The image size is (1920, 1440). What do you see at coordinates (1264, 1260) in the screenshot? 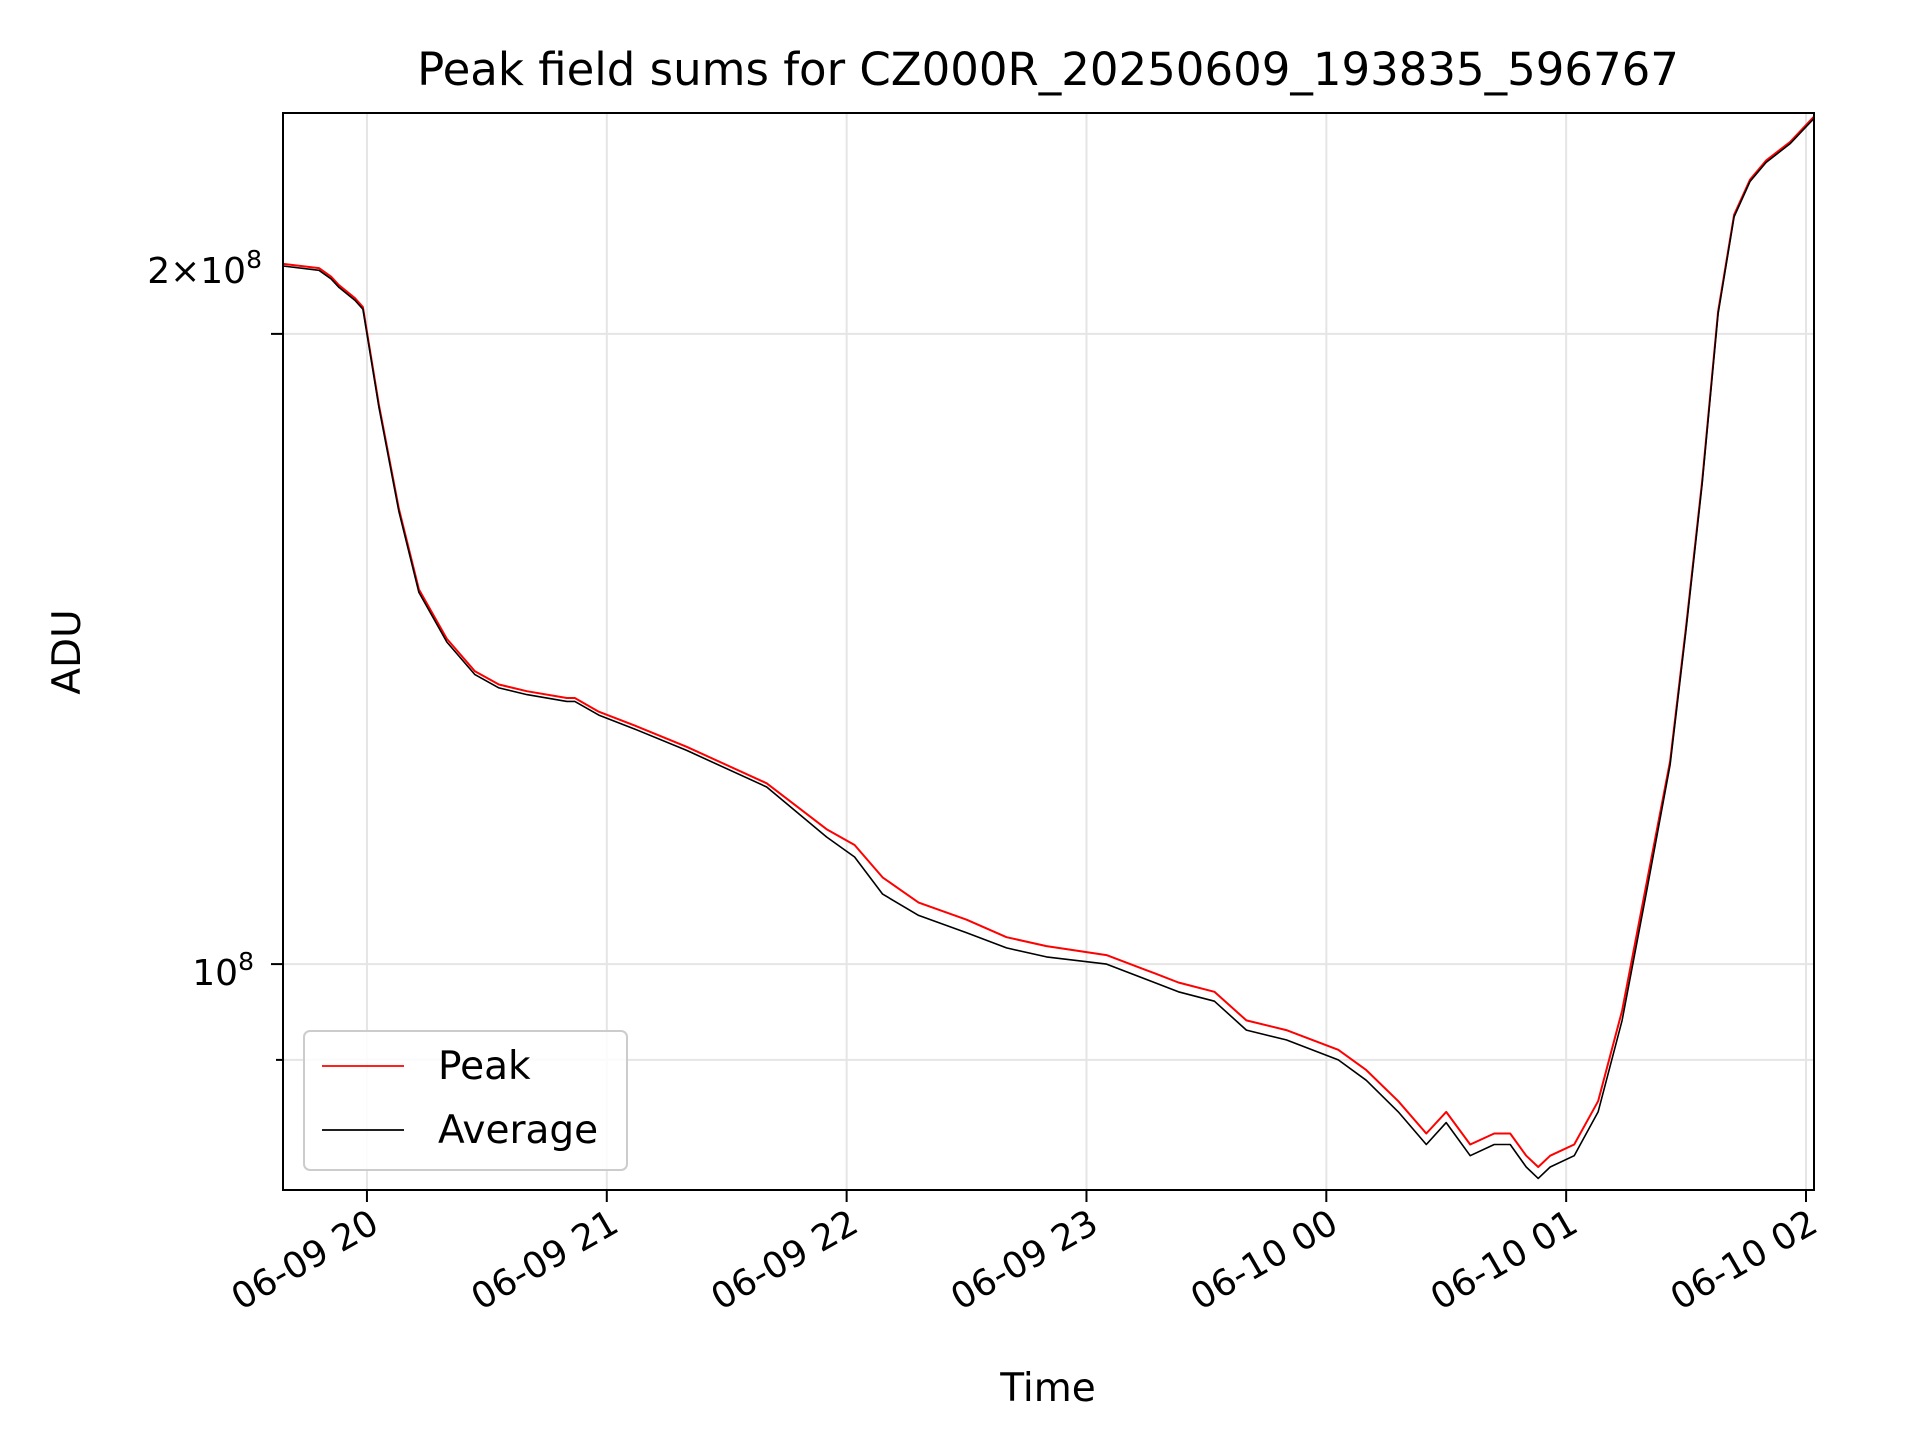
I see `x-tick-label: 06-10 00` at bounding box center [1264, 1260].